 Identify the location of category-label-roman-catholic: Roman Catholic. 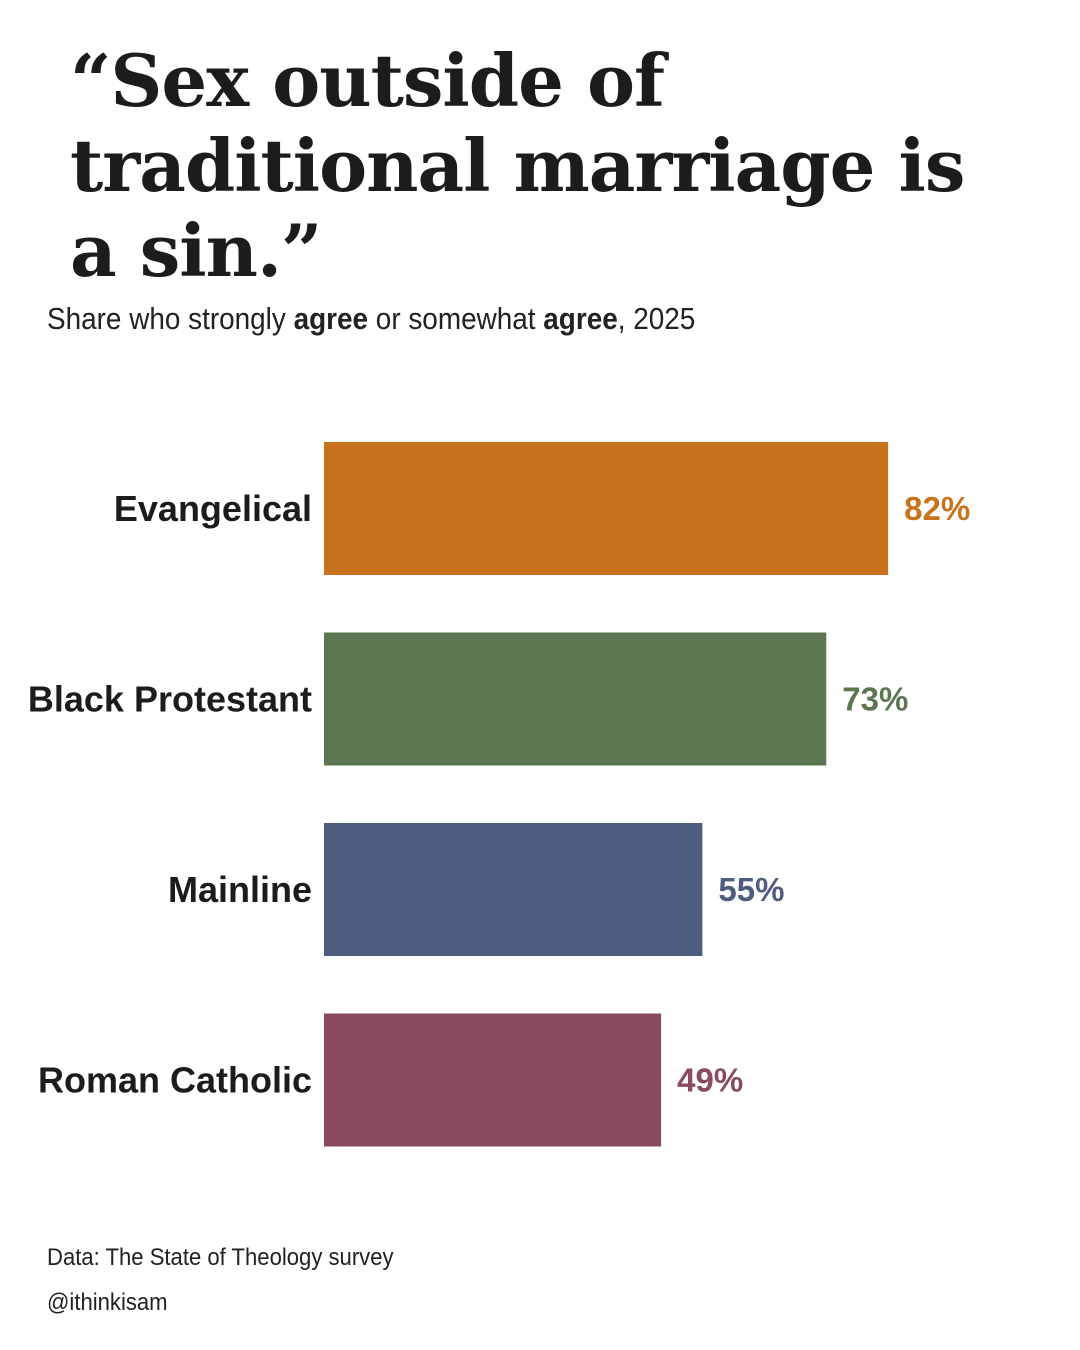
(175, 1080).